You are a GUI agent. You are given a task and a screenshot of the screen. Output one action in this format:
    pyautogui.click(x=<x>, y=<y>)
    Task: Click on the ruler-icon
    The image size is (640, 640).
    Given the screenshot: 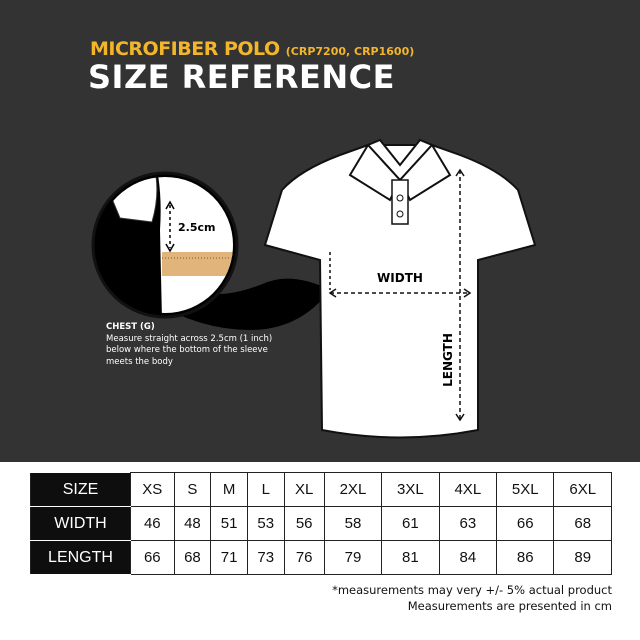 What is the action you would take?
    pyautogui.click(x=197, y=264)
    